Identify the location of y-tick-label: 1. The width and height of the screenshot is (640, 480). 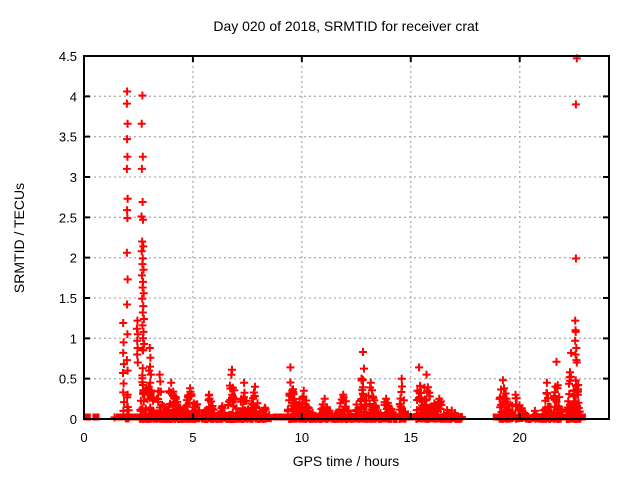
(73, 338).